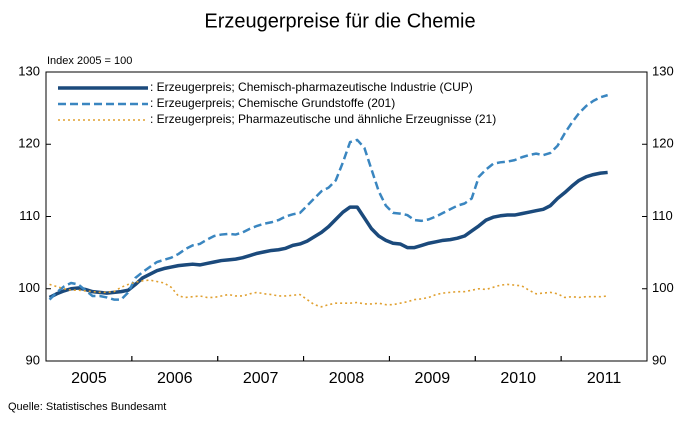  What do you see at coordinates (433, 378) in the screenshot?
I see `x-tick-label: 2009` at bounding box center [433, 378].